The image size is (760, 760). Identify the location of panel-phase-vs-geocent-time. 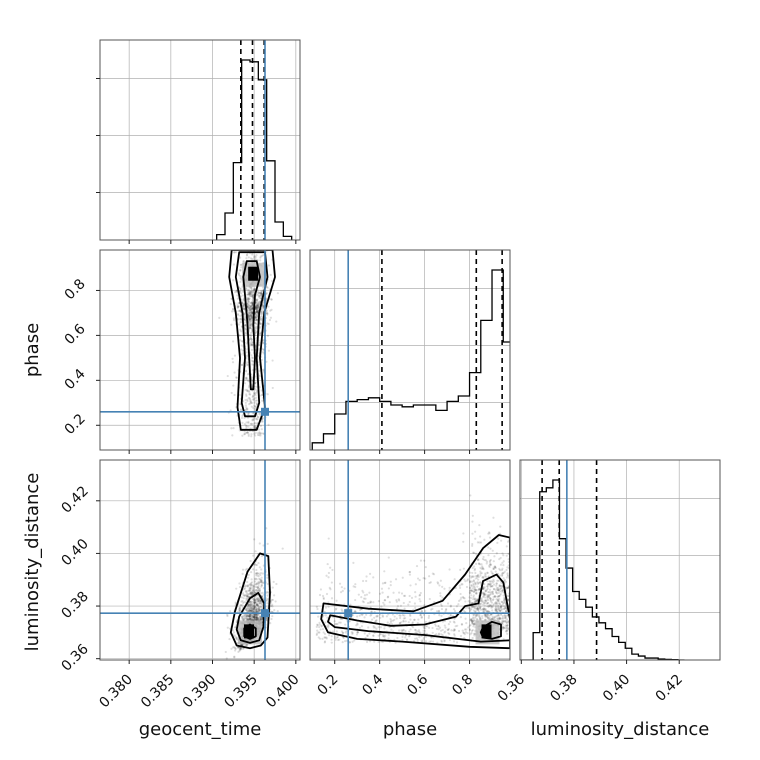
(198, 351).